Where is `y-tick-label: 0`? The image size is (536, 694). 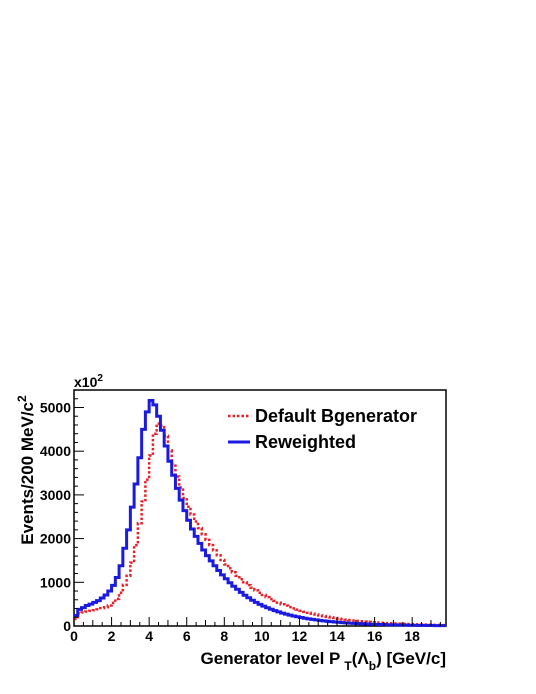
y-tick-label: 0 is located at coordinates (67, 626).